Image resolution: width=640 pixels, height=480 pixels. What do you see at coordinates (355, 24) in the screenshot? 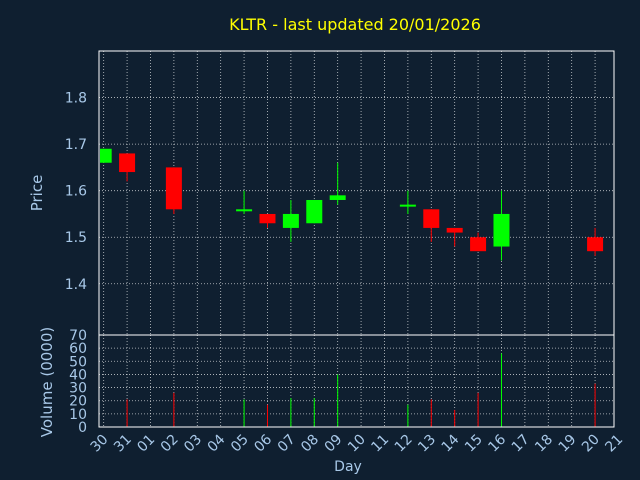
I see `chart-title: KLTR - last updated 20/01/2026` at bounding box center [355, 24].